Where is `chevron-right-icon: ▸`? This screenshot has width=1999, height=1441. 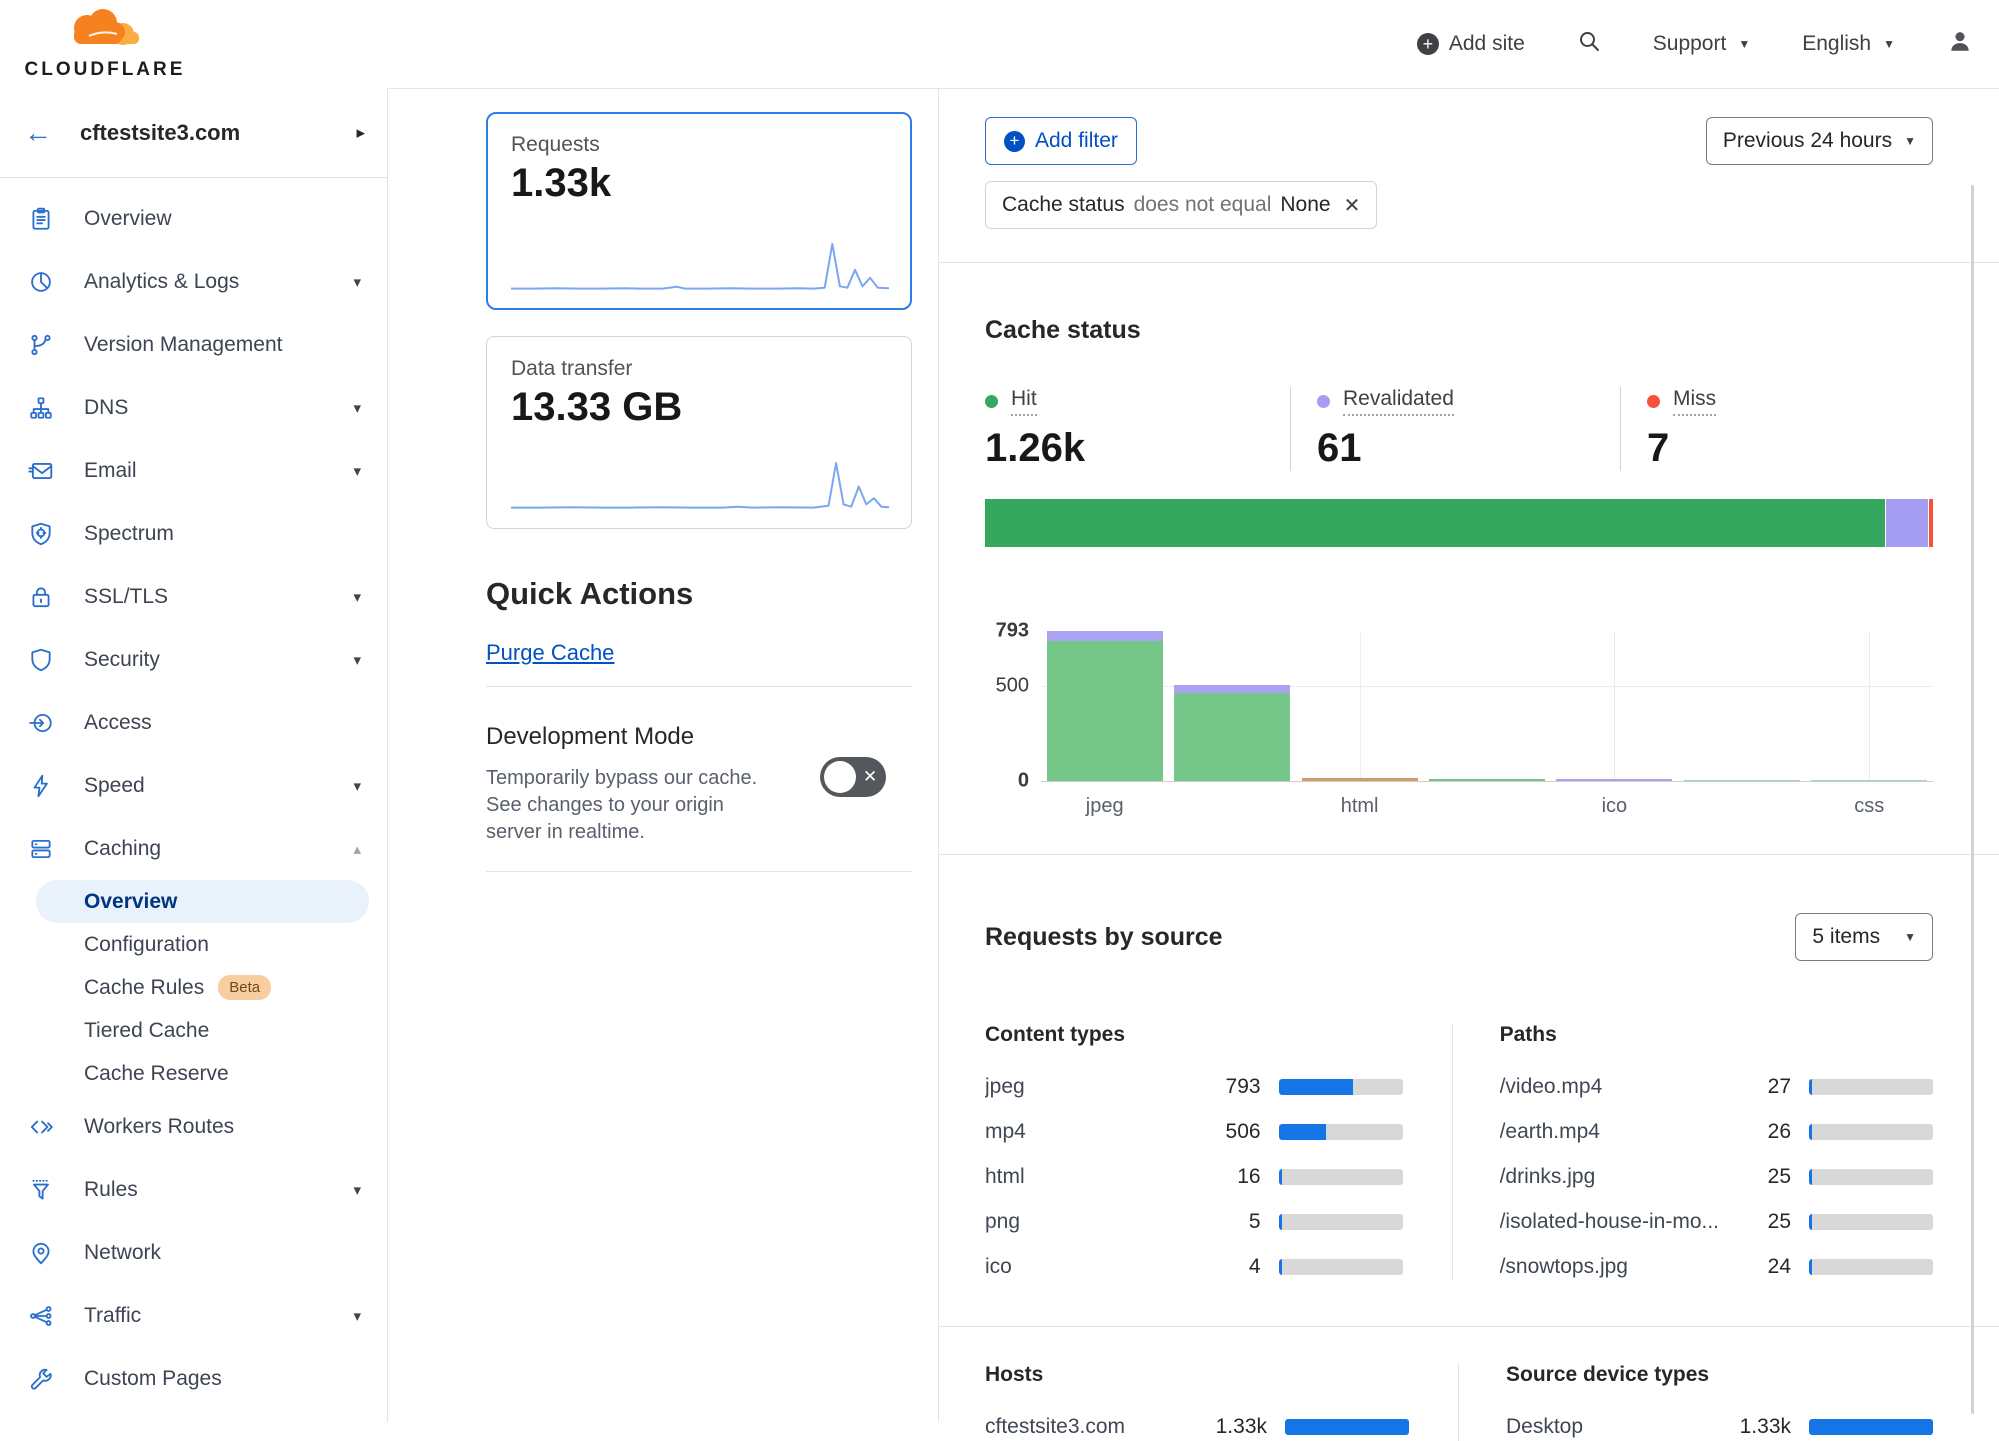 chevron-right-icon: ▸ is located at coordinates (360, 133).